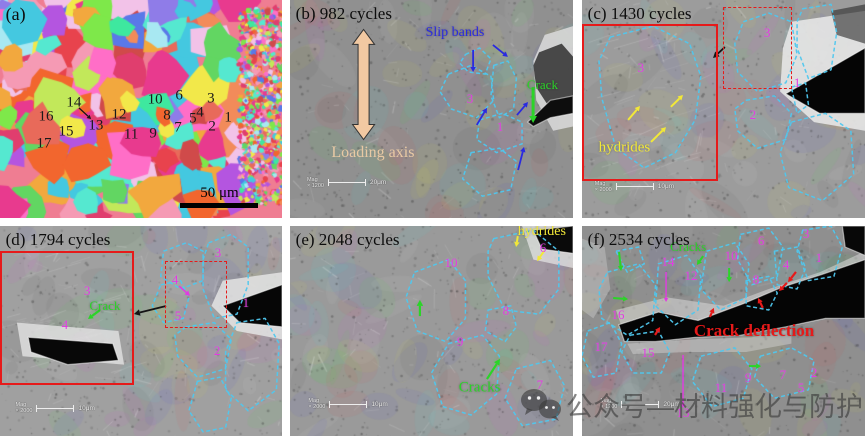 This screenshot has width=865, height=436. Describe the element at coordinates (639, 14) in the screenshot. I see `panel-title: (c) 1430 cycles` at that location.